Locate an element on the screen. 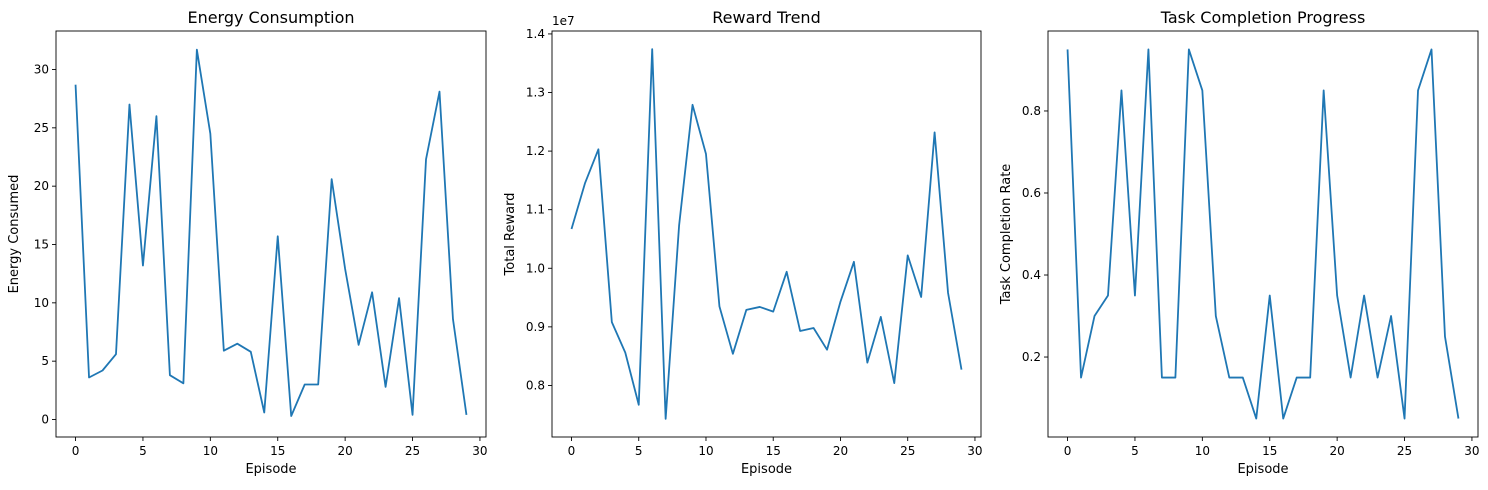 The image size is (1488, 490). y-axis-label: Task Completion Rate is located at coordinates (1006, 235).